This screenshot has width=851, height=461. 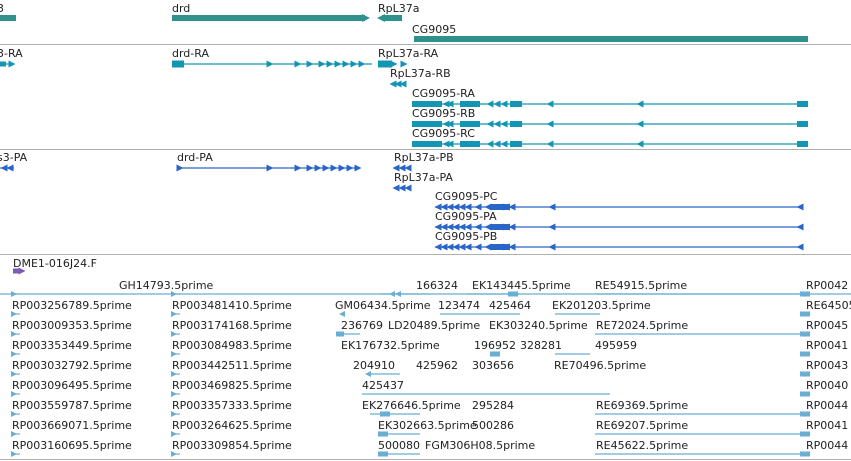 What do you see at coordinates (374, 365) in the screenshot?
I see `est-label: 204910` at bounding box center [374, 365].